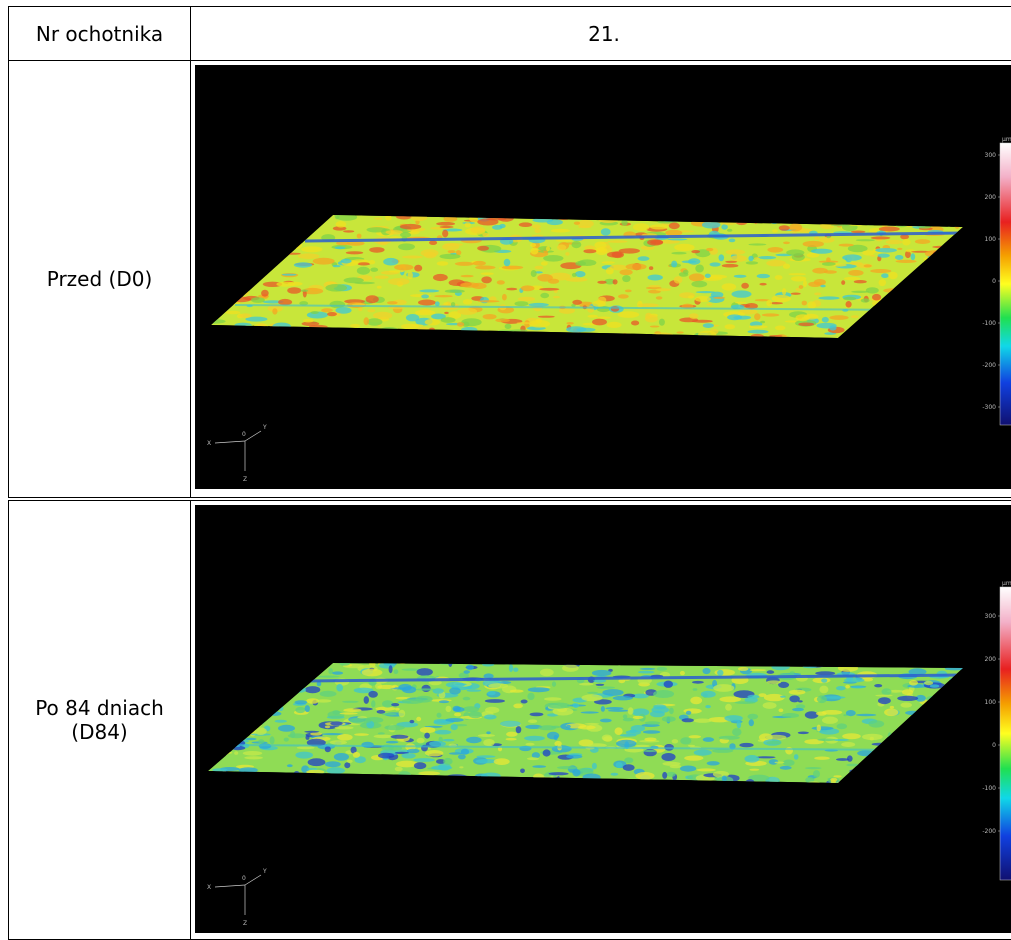 Image resolution: width=1011 pixels, height=940 pixels. I want to click on colorbar-tick-label: 100, so click(991, 239).